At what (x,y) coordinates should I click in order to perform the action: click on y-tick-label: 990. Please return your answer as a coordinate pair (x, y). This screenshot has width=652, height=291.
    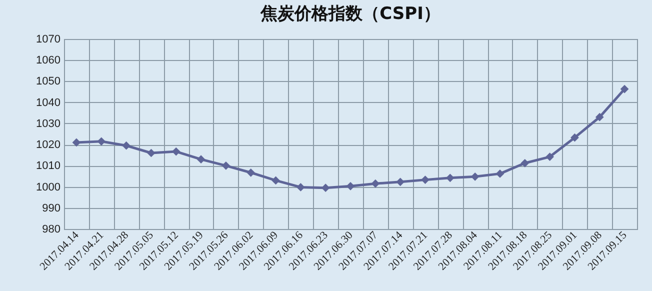
    Looking at the image, I should click on (51, 208).